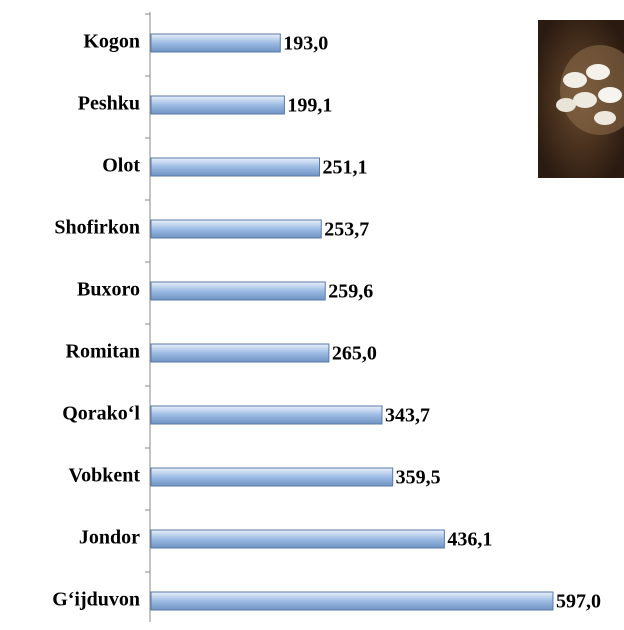 The image size is (624, 630). What do you see at coordinates (345, 168) in the screenshot?
I see `value-label: 251,1` at bounding box center [345, 168].